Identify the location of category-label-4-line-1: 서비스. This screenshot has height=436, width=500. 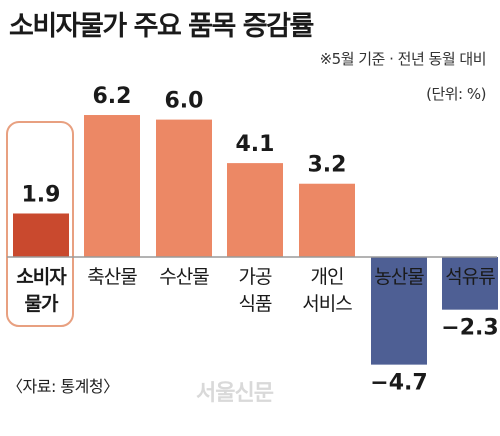
(327, 304).